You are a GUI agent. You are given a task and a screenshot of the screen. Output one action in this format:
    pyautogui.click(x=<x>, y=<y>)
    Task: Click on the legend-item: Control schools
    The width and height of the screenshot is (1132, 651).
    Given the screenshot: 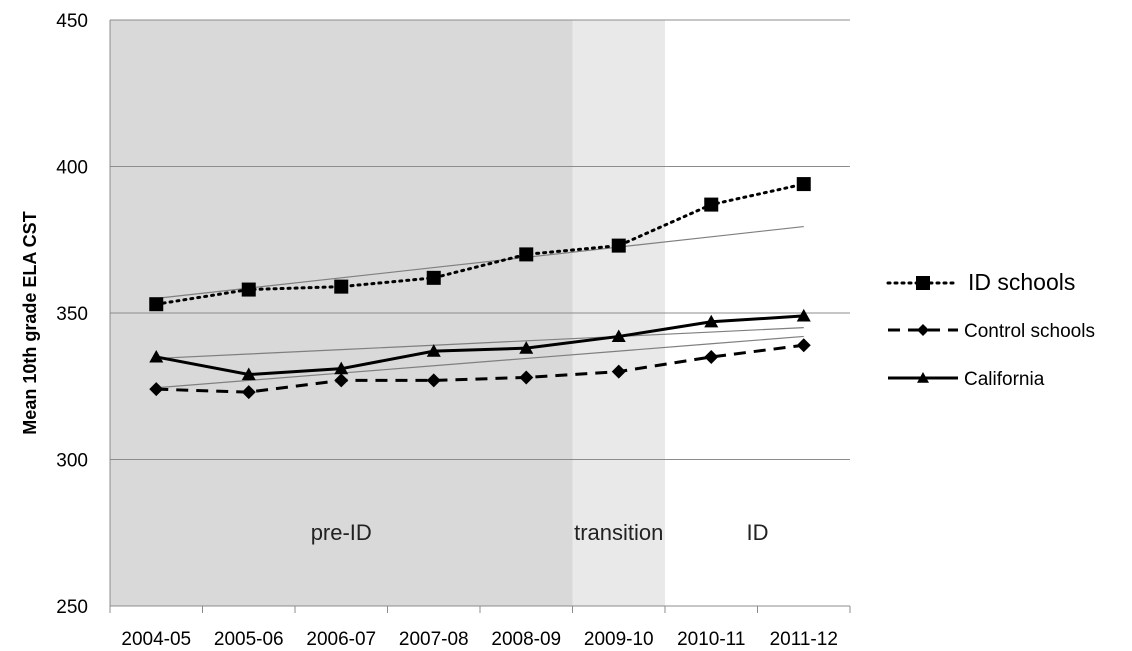 What is the action you would take?
    pyautogui.click(x=991, y=331)
    